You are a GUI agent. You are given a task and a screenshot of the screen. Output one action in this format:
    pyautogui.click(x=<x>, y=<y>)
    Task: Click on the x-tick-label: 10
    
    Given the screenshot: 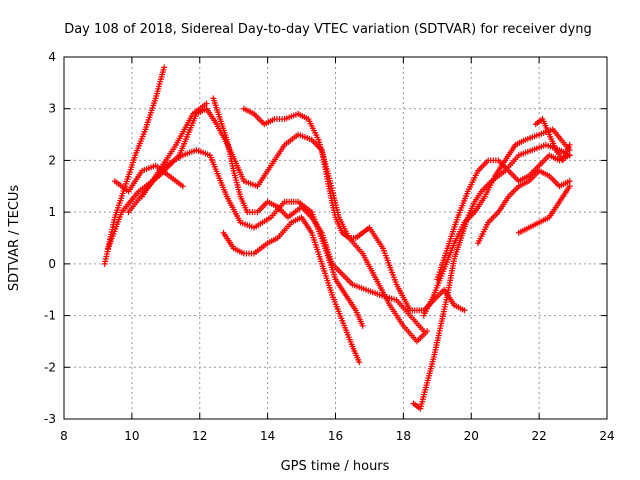 What is the action you would take?
    pyautogui.click(x=131, y=436)
    